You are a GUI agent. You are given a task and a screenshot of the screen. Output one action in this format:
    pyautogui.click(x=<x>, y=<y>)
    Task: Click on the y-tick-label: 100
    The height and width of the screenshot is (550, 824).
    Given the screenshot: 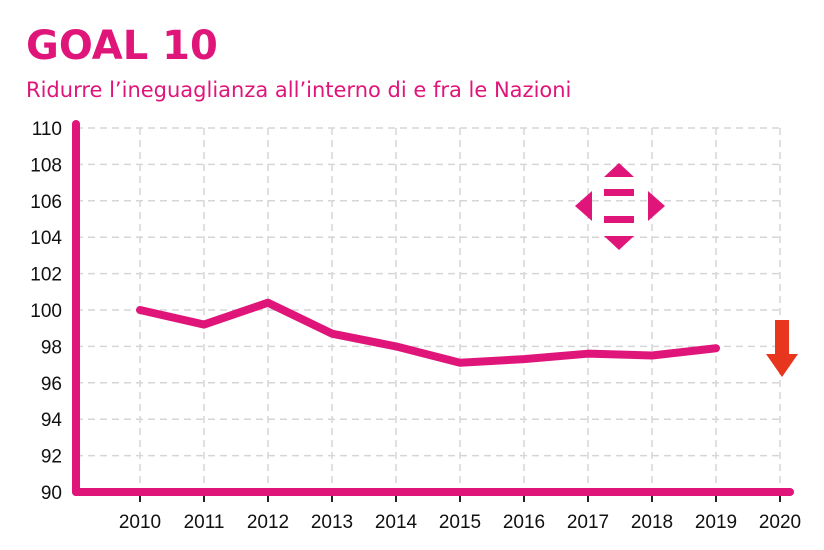 What is the action you would take?
    pyautogui.click(x=46, y=311)
    